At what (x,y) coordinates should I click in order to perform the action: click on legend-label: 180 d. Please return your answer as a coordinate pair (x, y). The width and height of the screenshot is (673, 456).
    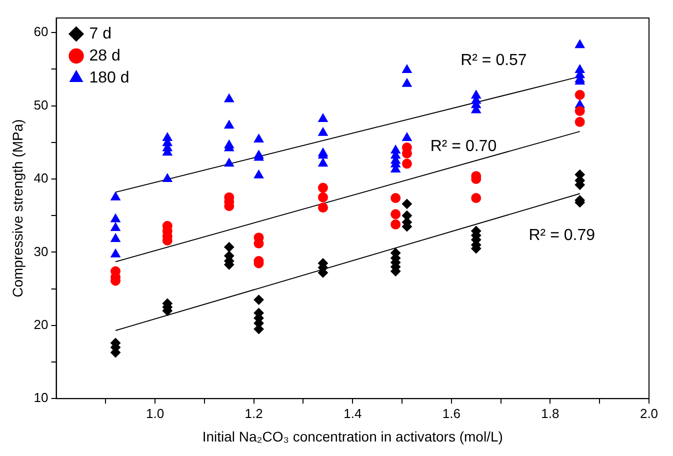
    Looking at the image, I should click on (109, 77).